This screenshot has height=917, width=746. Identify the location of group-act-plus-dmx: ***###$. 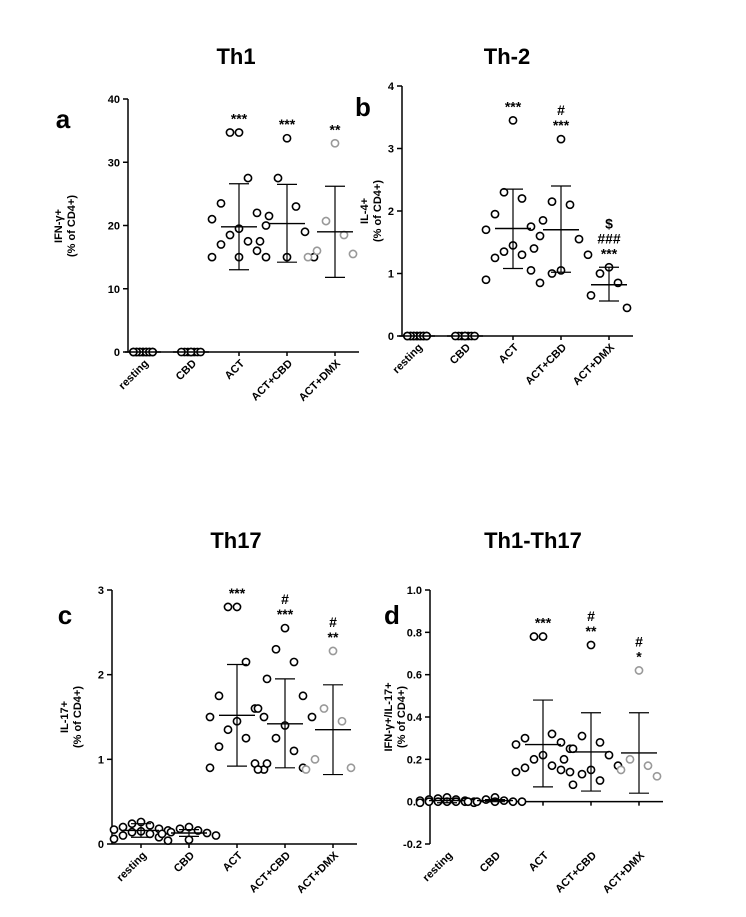
(609, 264).